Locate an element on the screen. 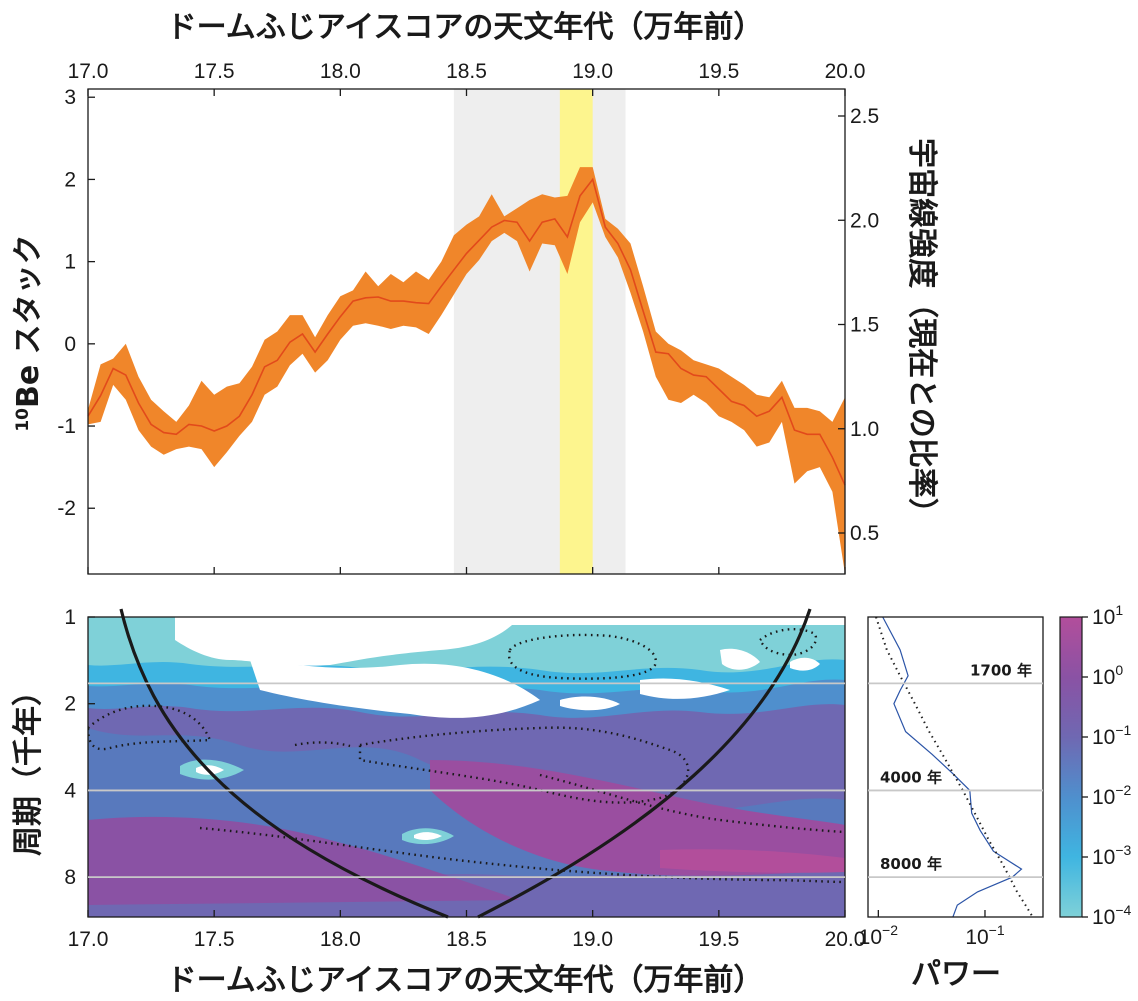 The image size is (1138, 1001). significance-line is located at coordinates (954, 767).